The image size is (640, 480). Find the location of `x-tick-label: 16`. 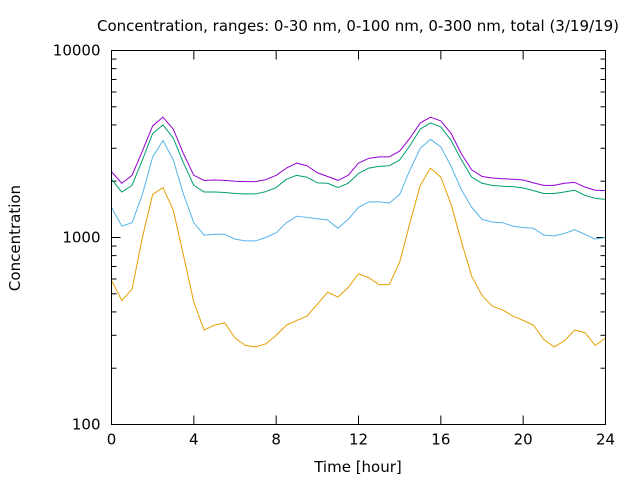

x-tick-label: 16 is located at coordinates (440, 440).